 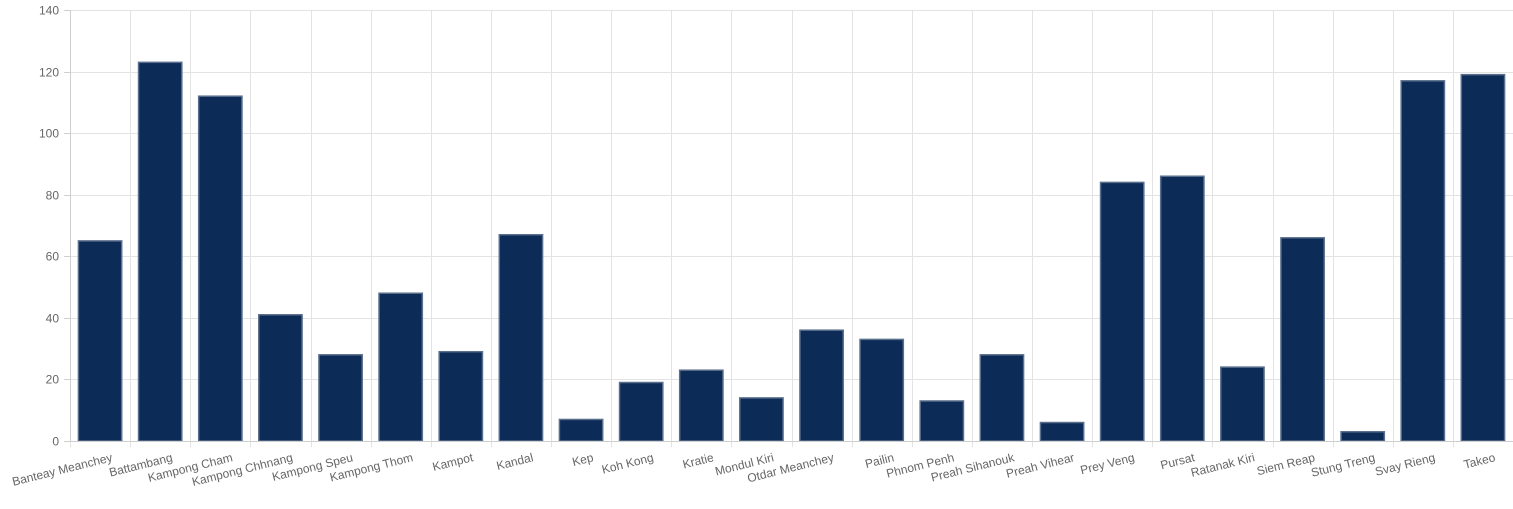 I want to click on y-tick-labels: 0 20 40 60 80 100 120 140, so click(x=49, y=226).